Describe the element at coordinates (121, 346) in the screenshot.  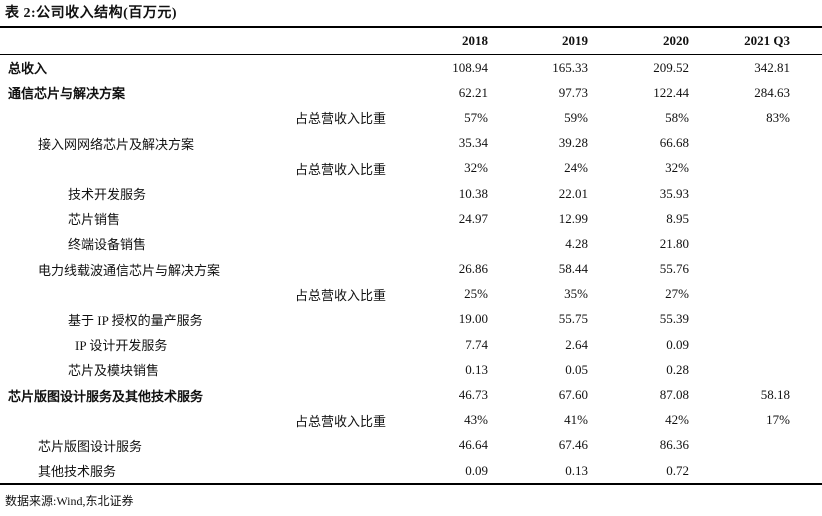
I see `row-label: IP 设计开发服务` at that location.